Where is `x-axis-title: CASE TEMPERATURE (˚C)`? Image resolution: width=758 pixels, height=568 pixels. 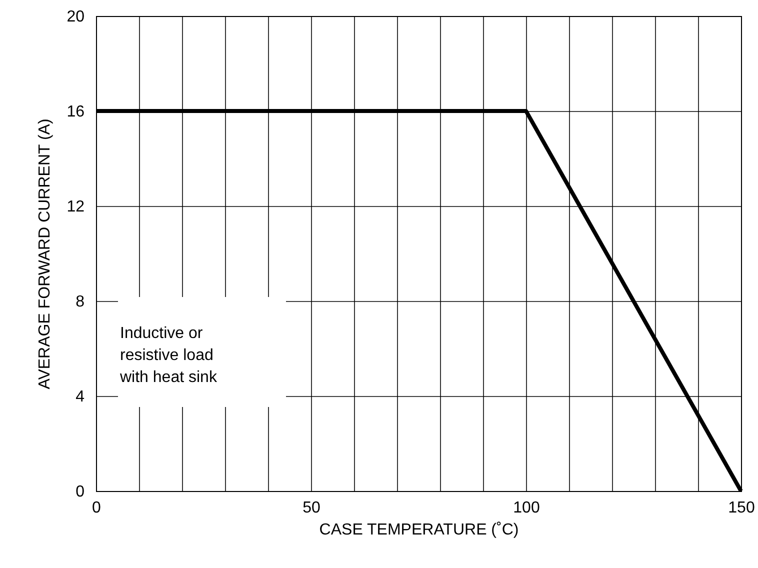
x-axis-title: CASE TEMPERATURE (˚C) is located at coordinates (419, 530).